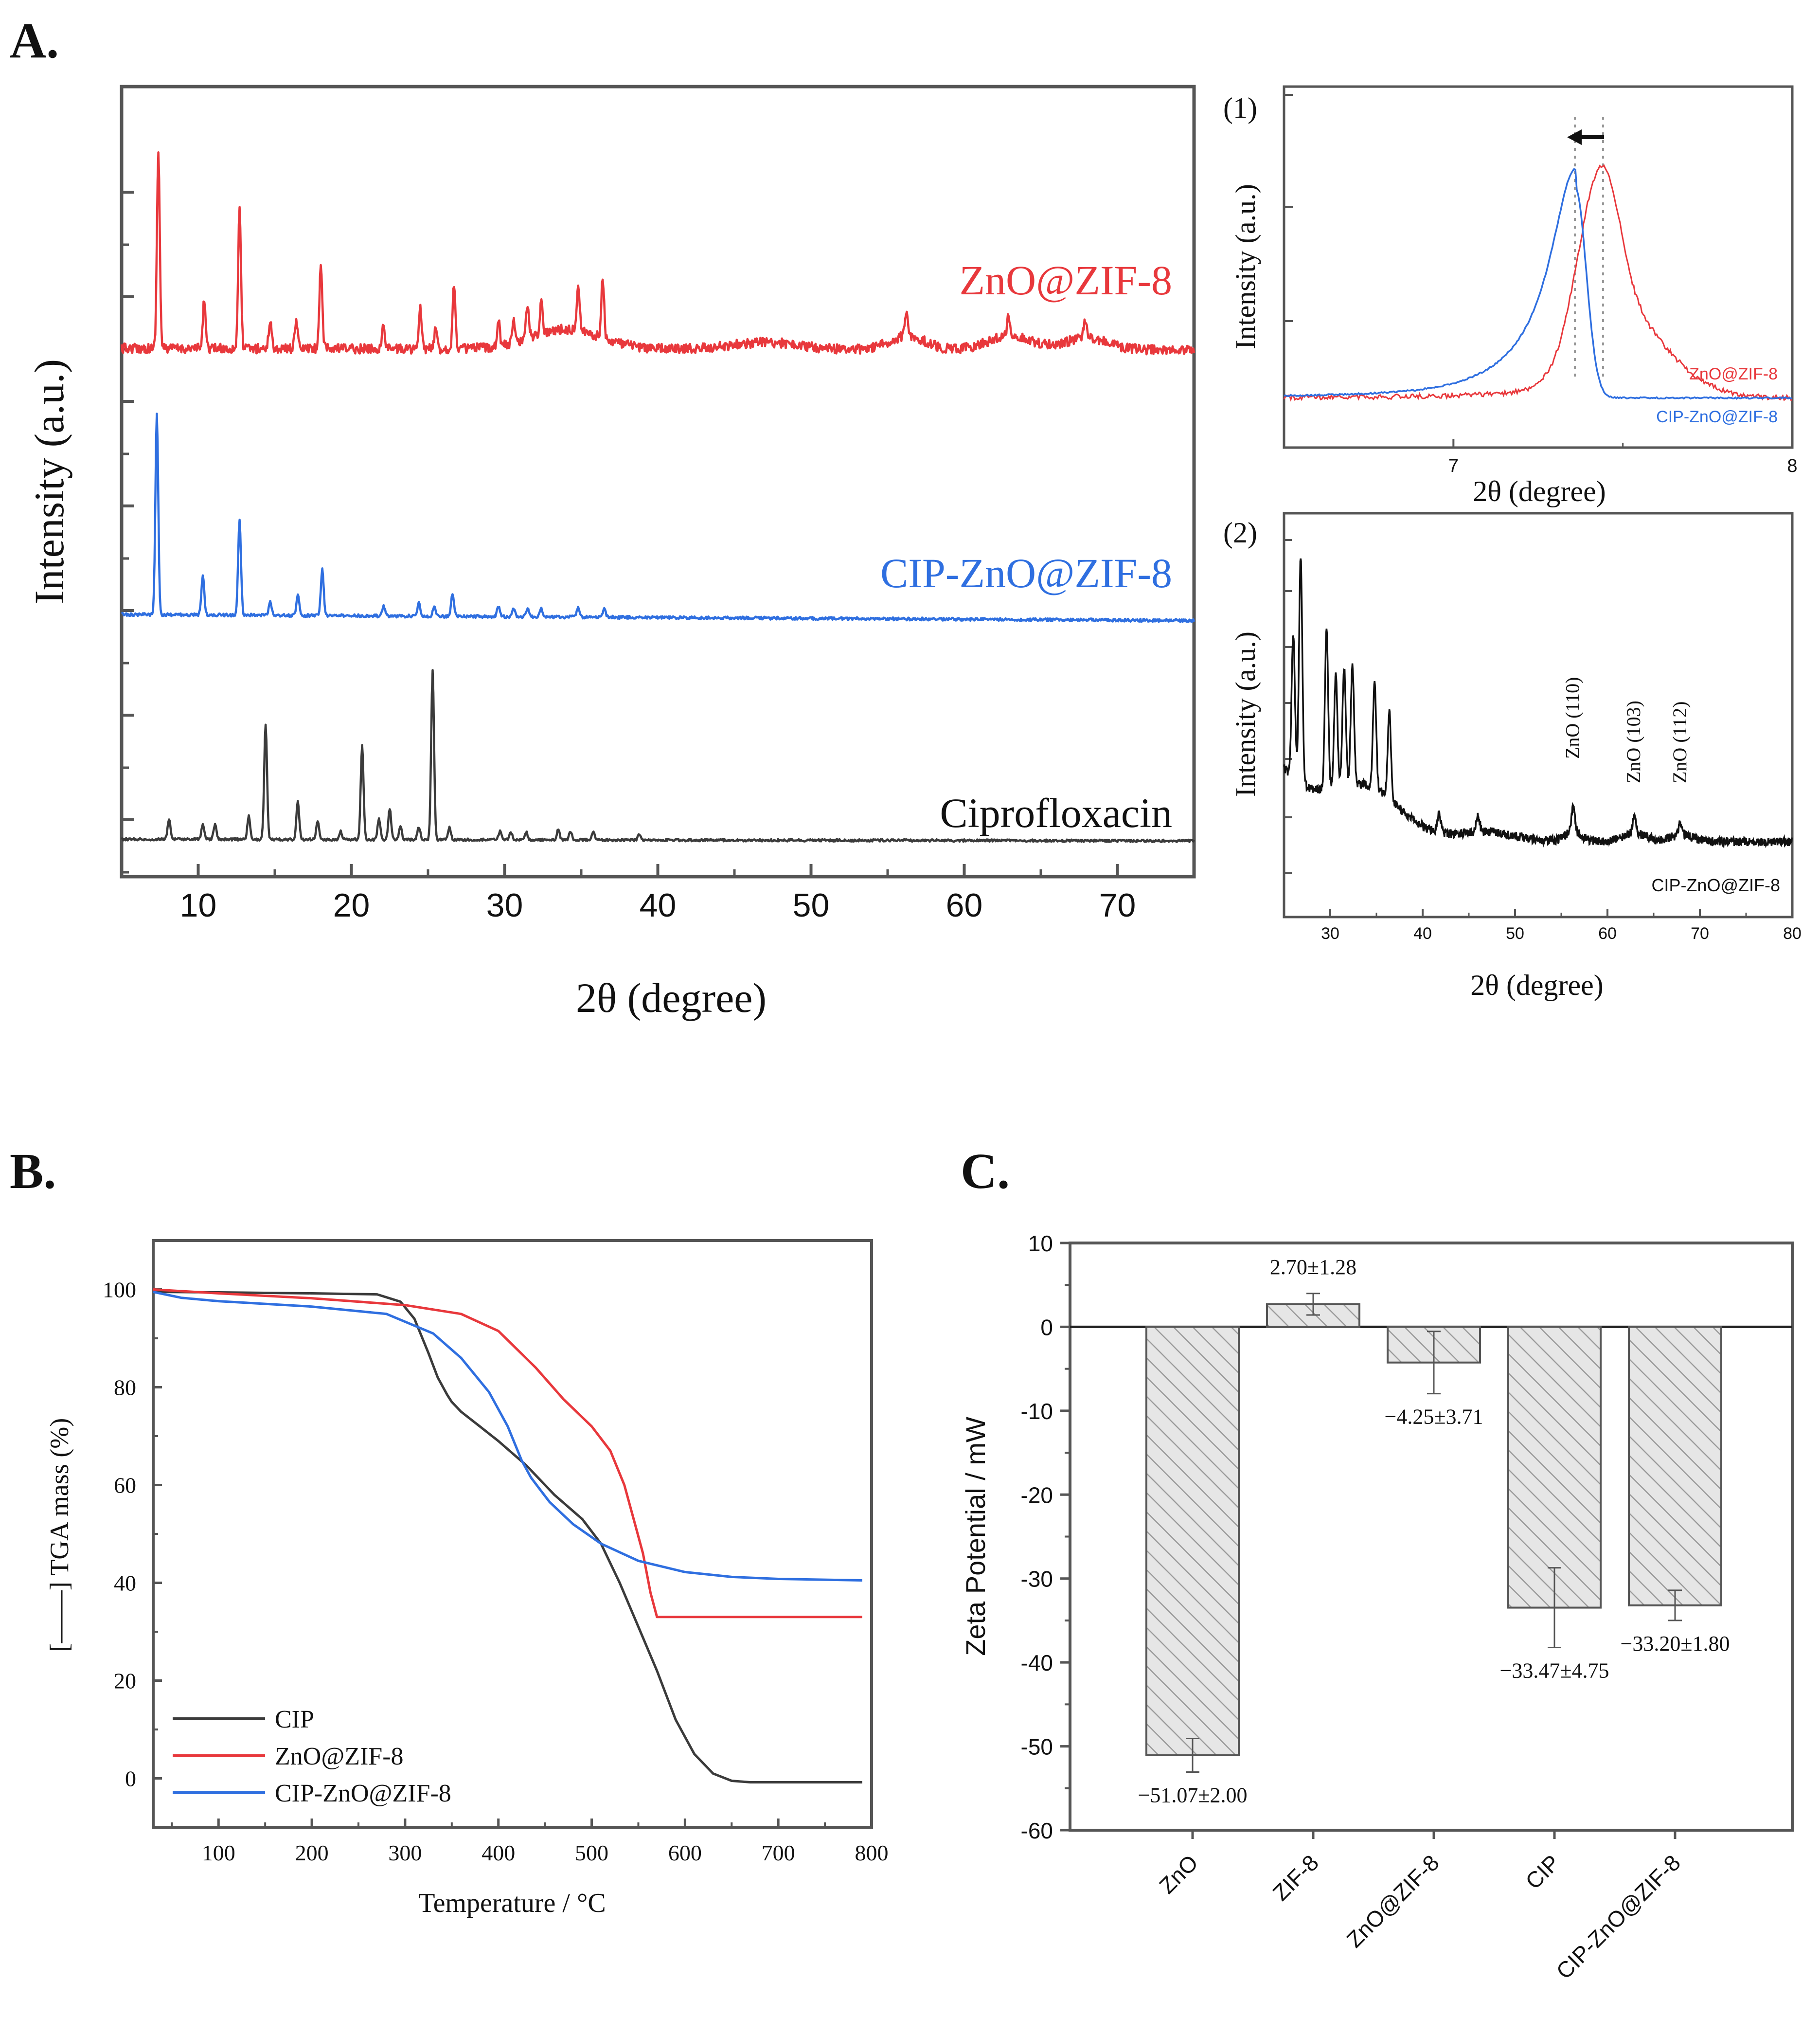 This screenshot has height=2017, width=1820. Describe the element at coordinates (498, 1852) in the screenshot. I see `x-tick-label: 400` at that location.